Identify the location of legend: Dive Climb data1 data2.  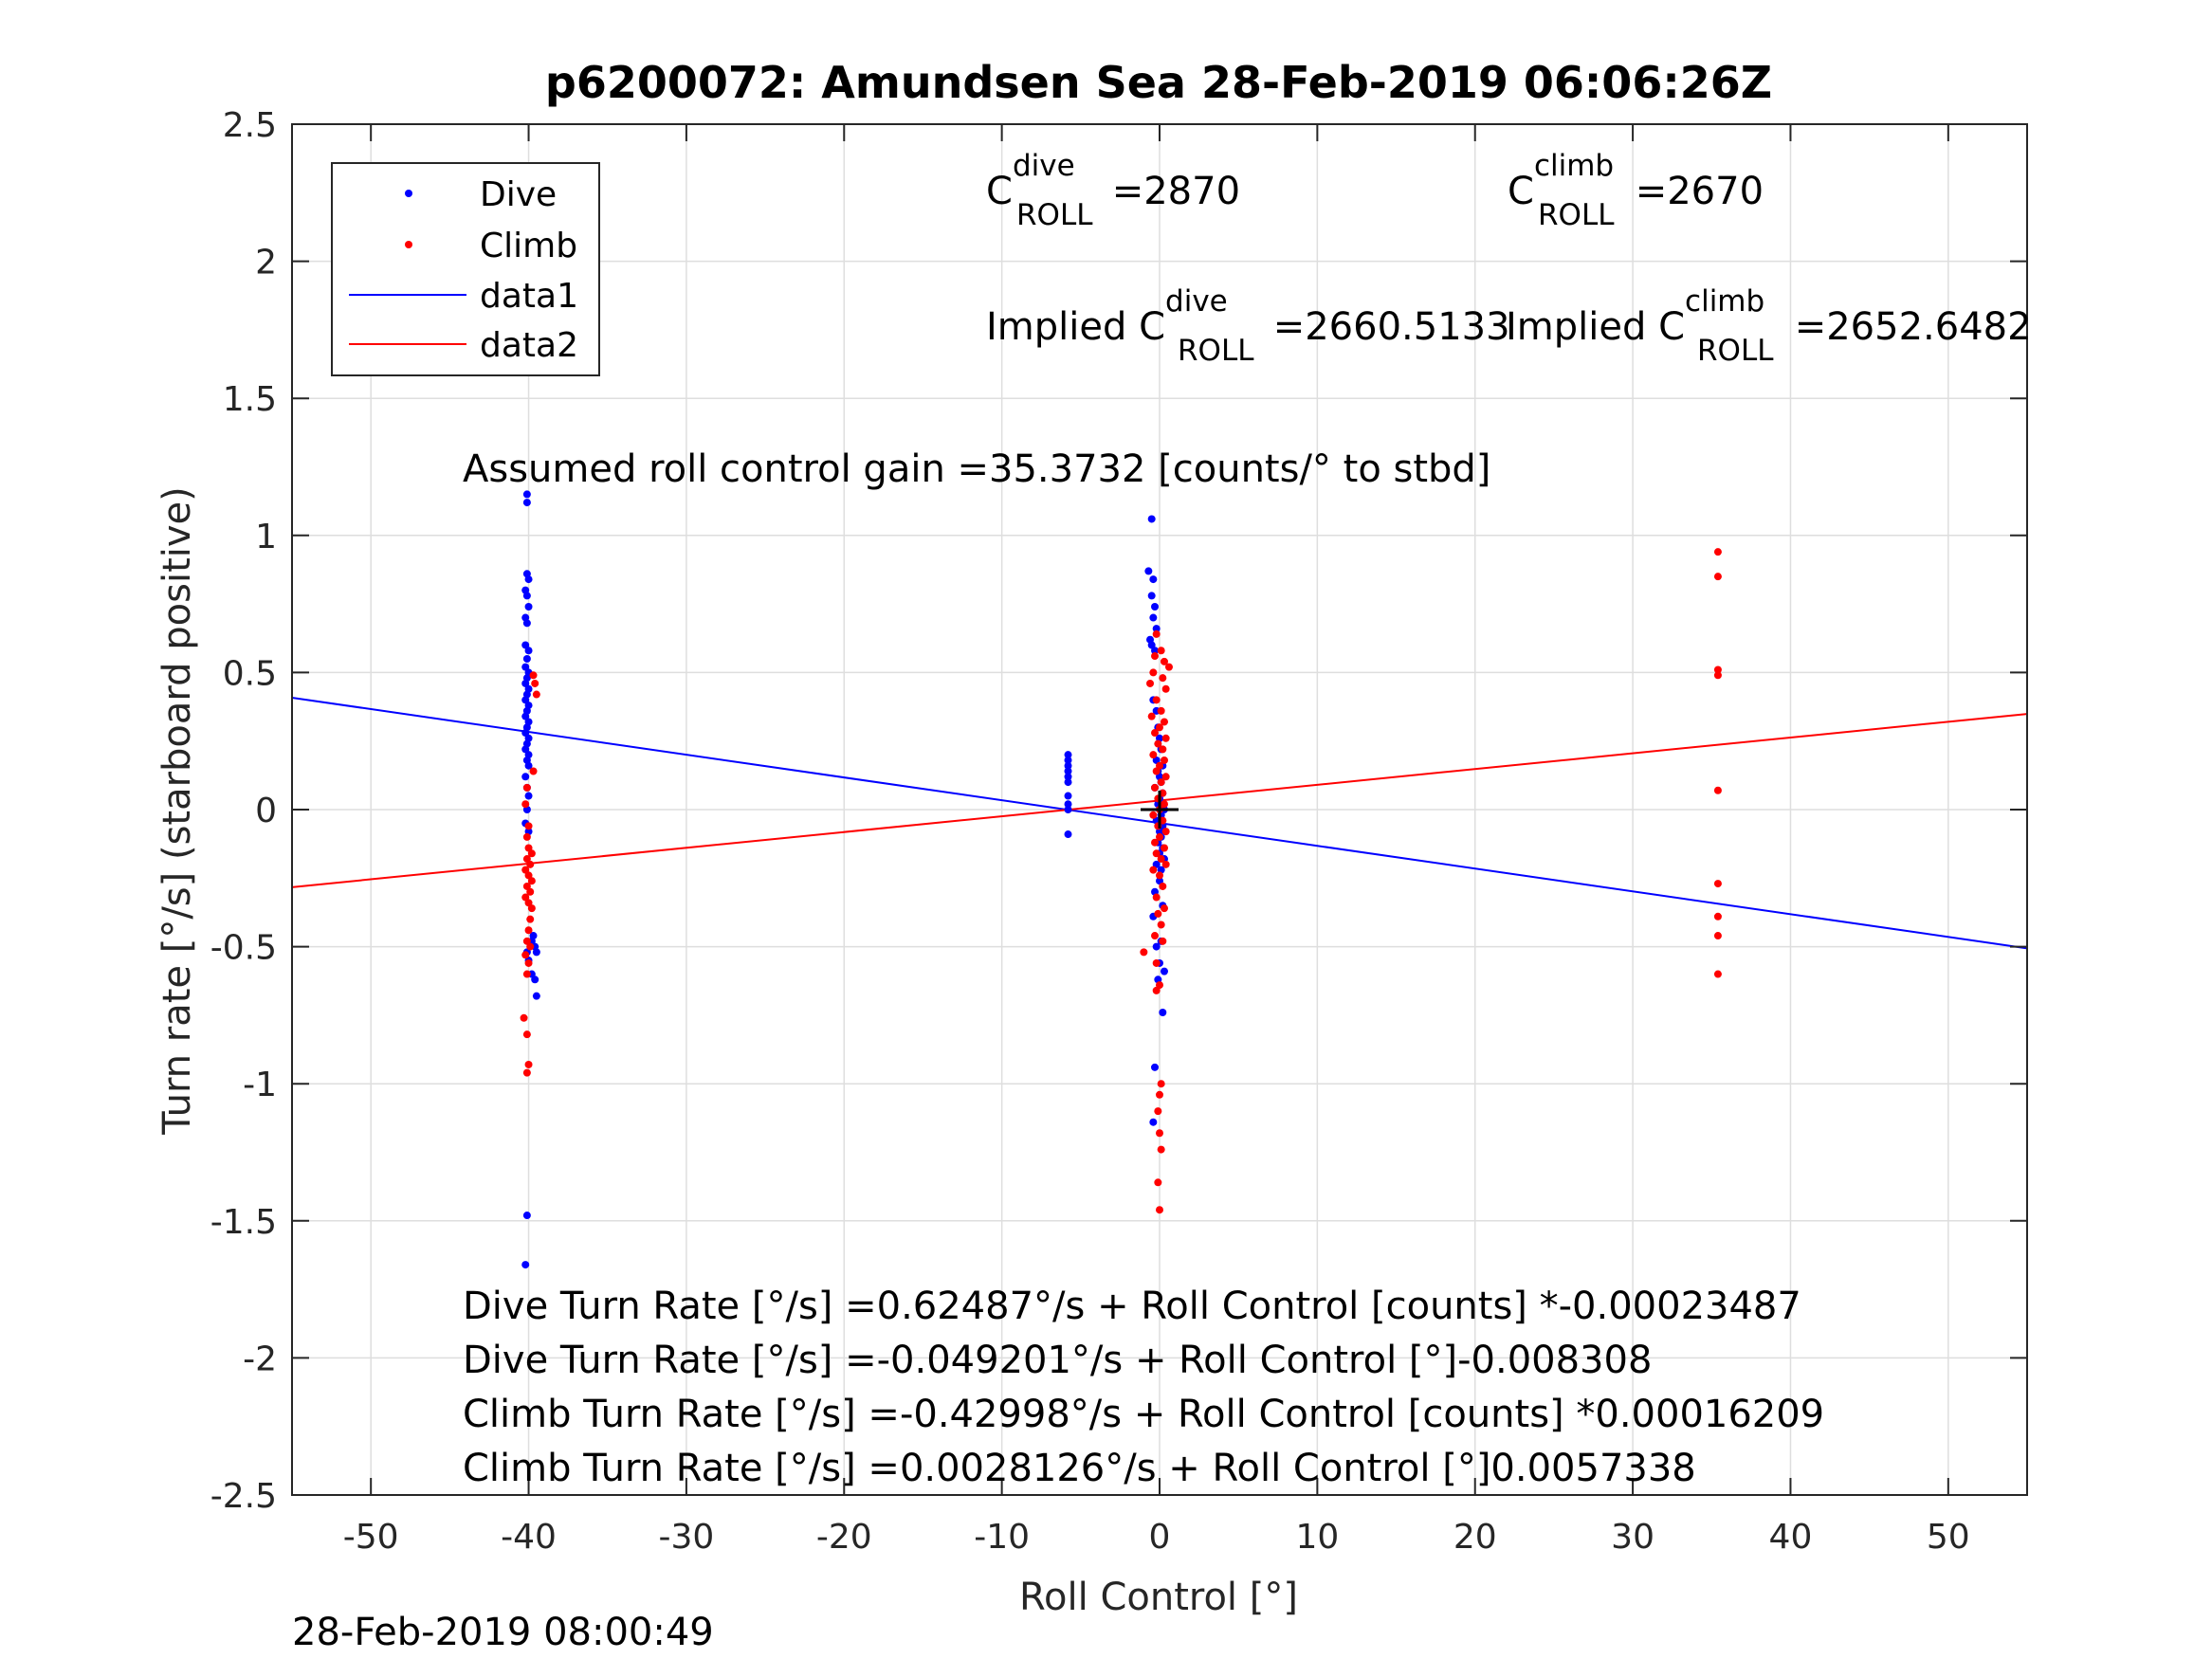
(465, 269).